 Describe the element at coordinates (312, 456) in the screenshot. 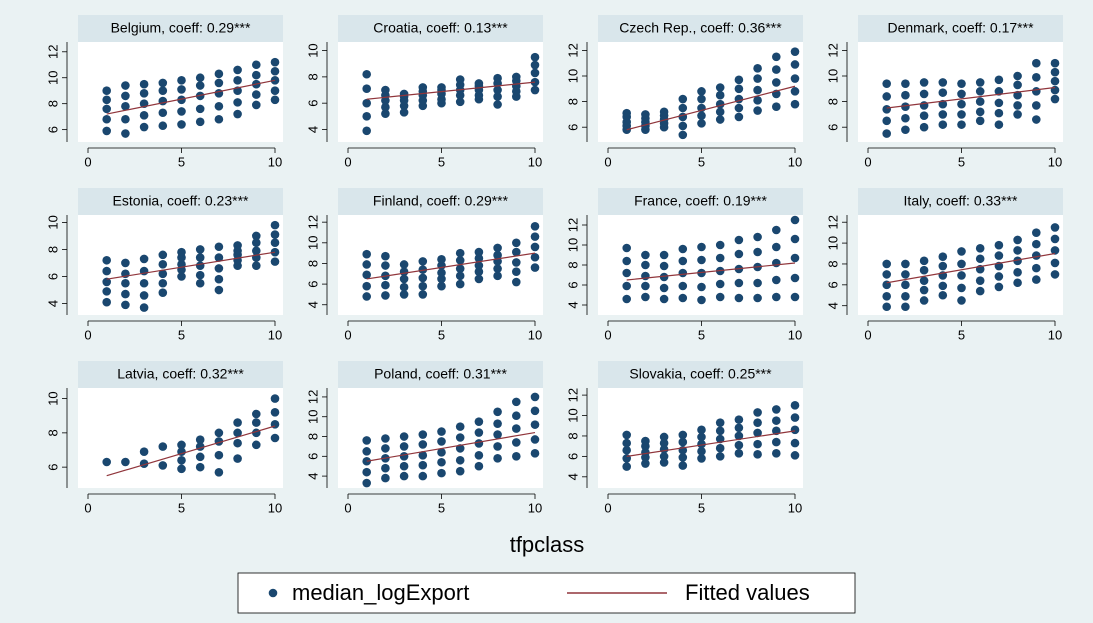

I see `y-tick-label: 6` at that location.